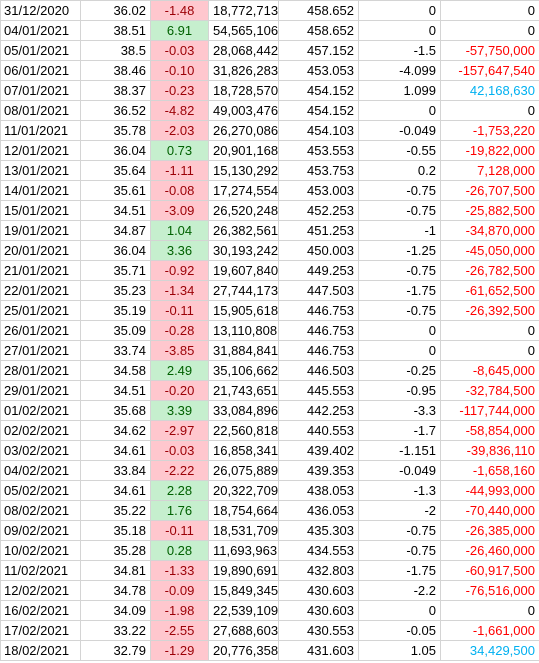 The height and width of the screenshot is (663, 539). Describe the element at coordinates (243, 230) in the screenshot. I see `volume-cell: 26,382,561` at that location.